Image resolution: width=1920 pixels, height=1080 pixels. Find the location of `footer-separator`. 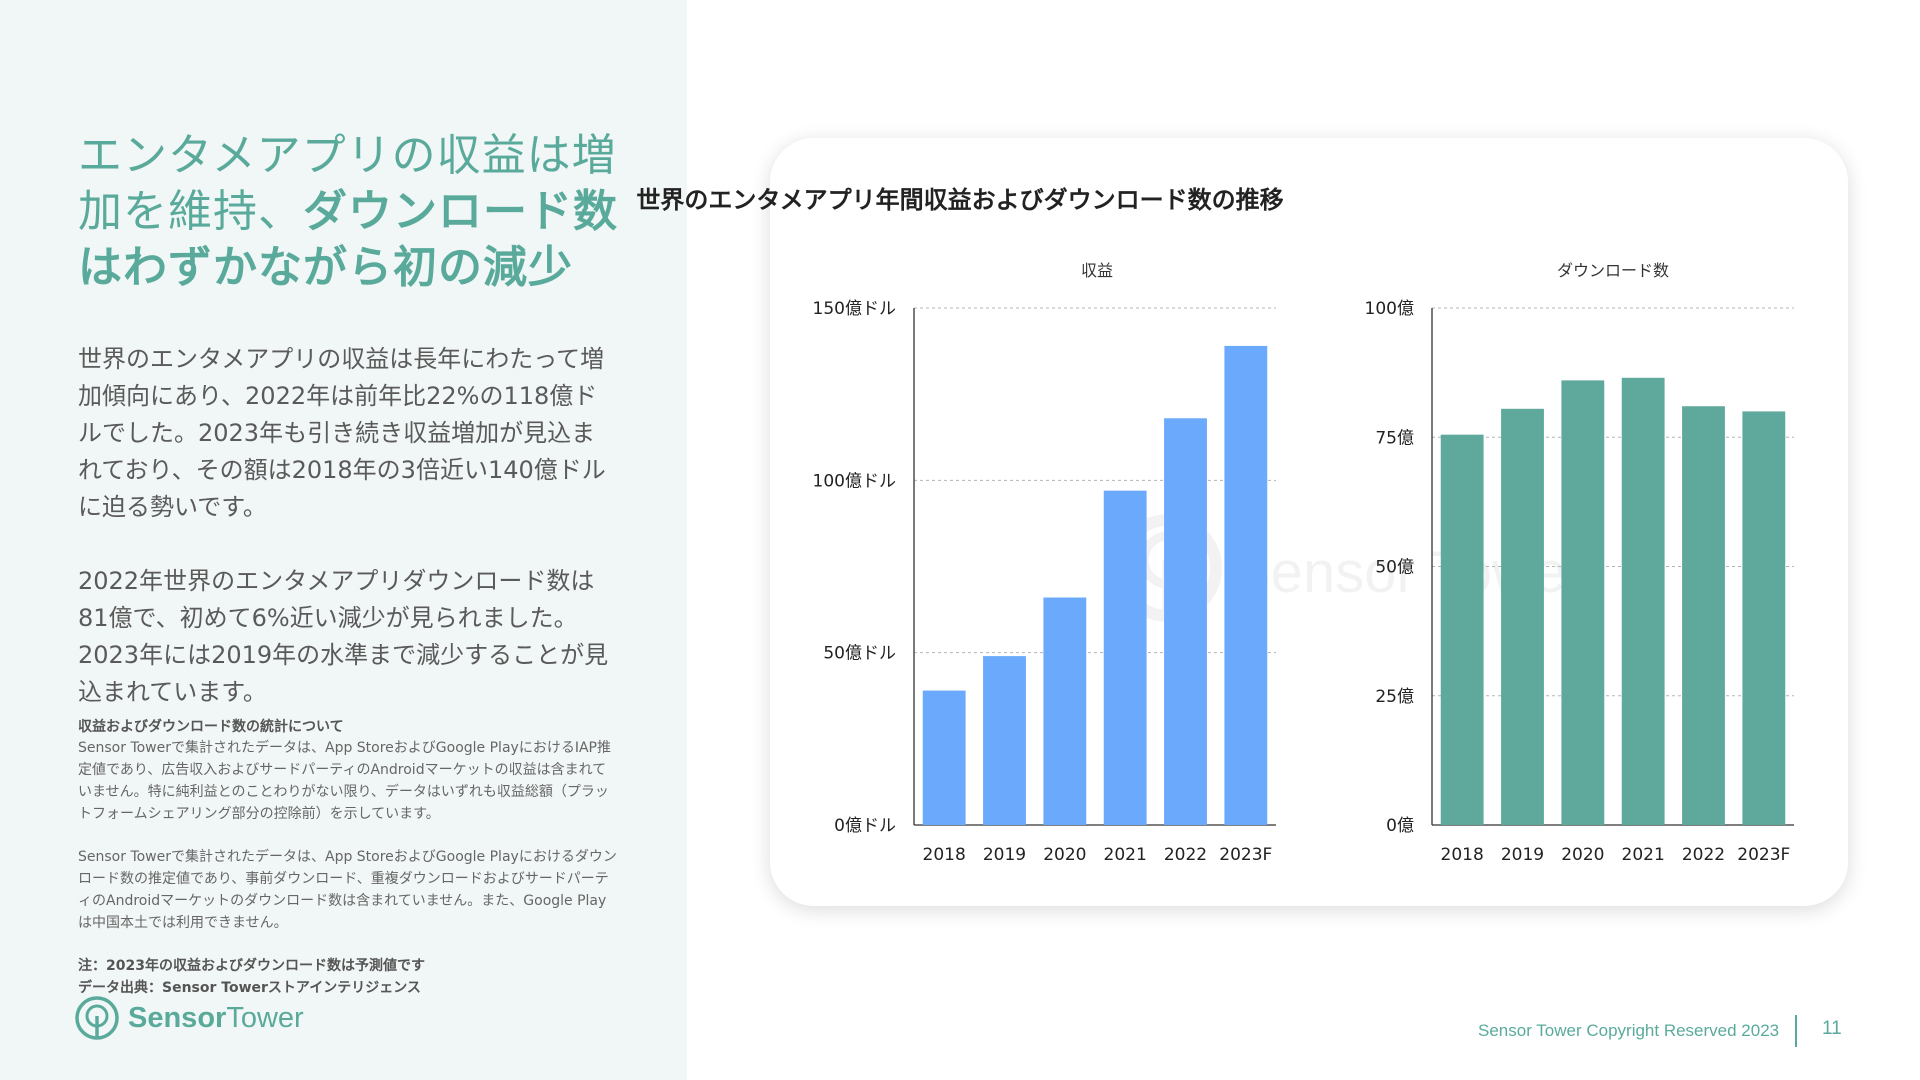

footer-separator is located at coordinates (1796, 1031).